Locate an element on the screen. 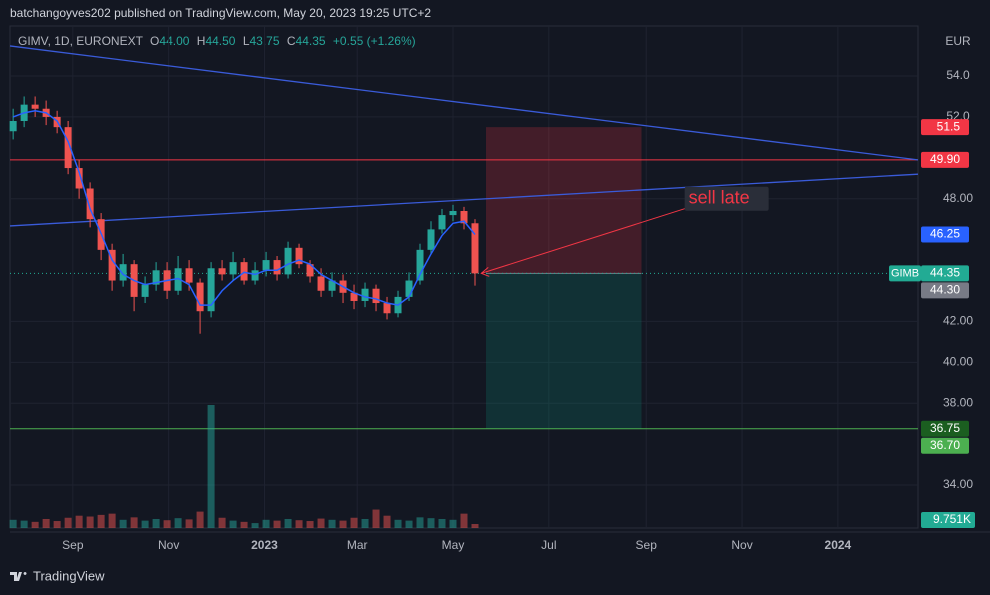  y-tick-label: 40.00 is located at coordinates (958, 362).